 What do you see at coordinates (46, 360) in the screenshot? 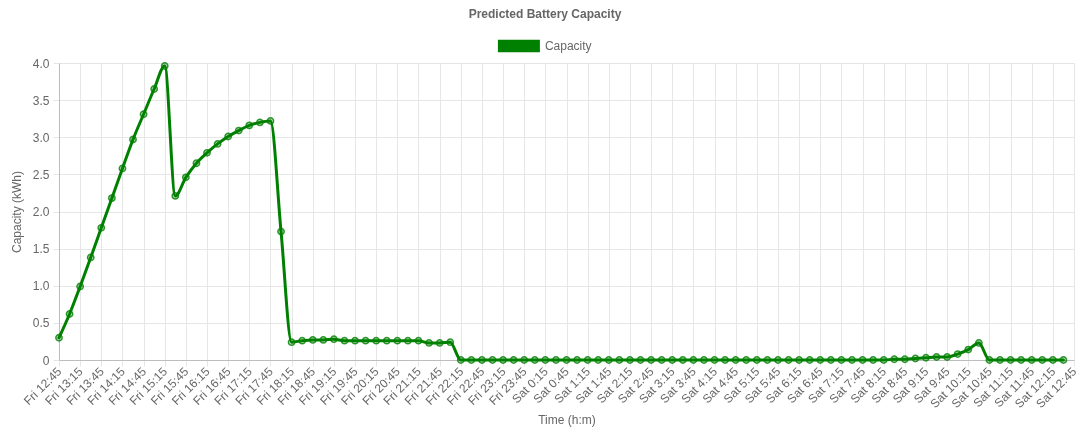
I see `y-tick-label: 0` at bounding box center [46, 360].